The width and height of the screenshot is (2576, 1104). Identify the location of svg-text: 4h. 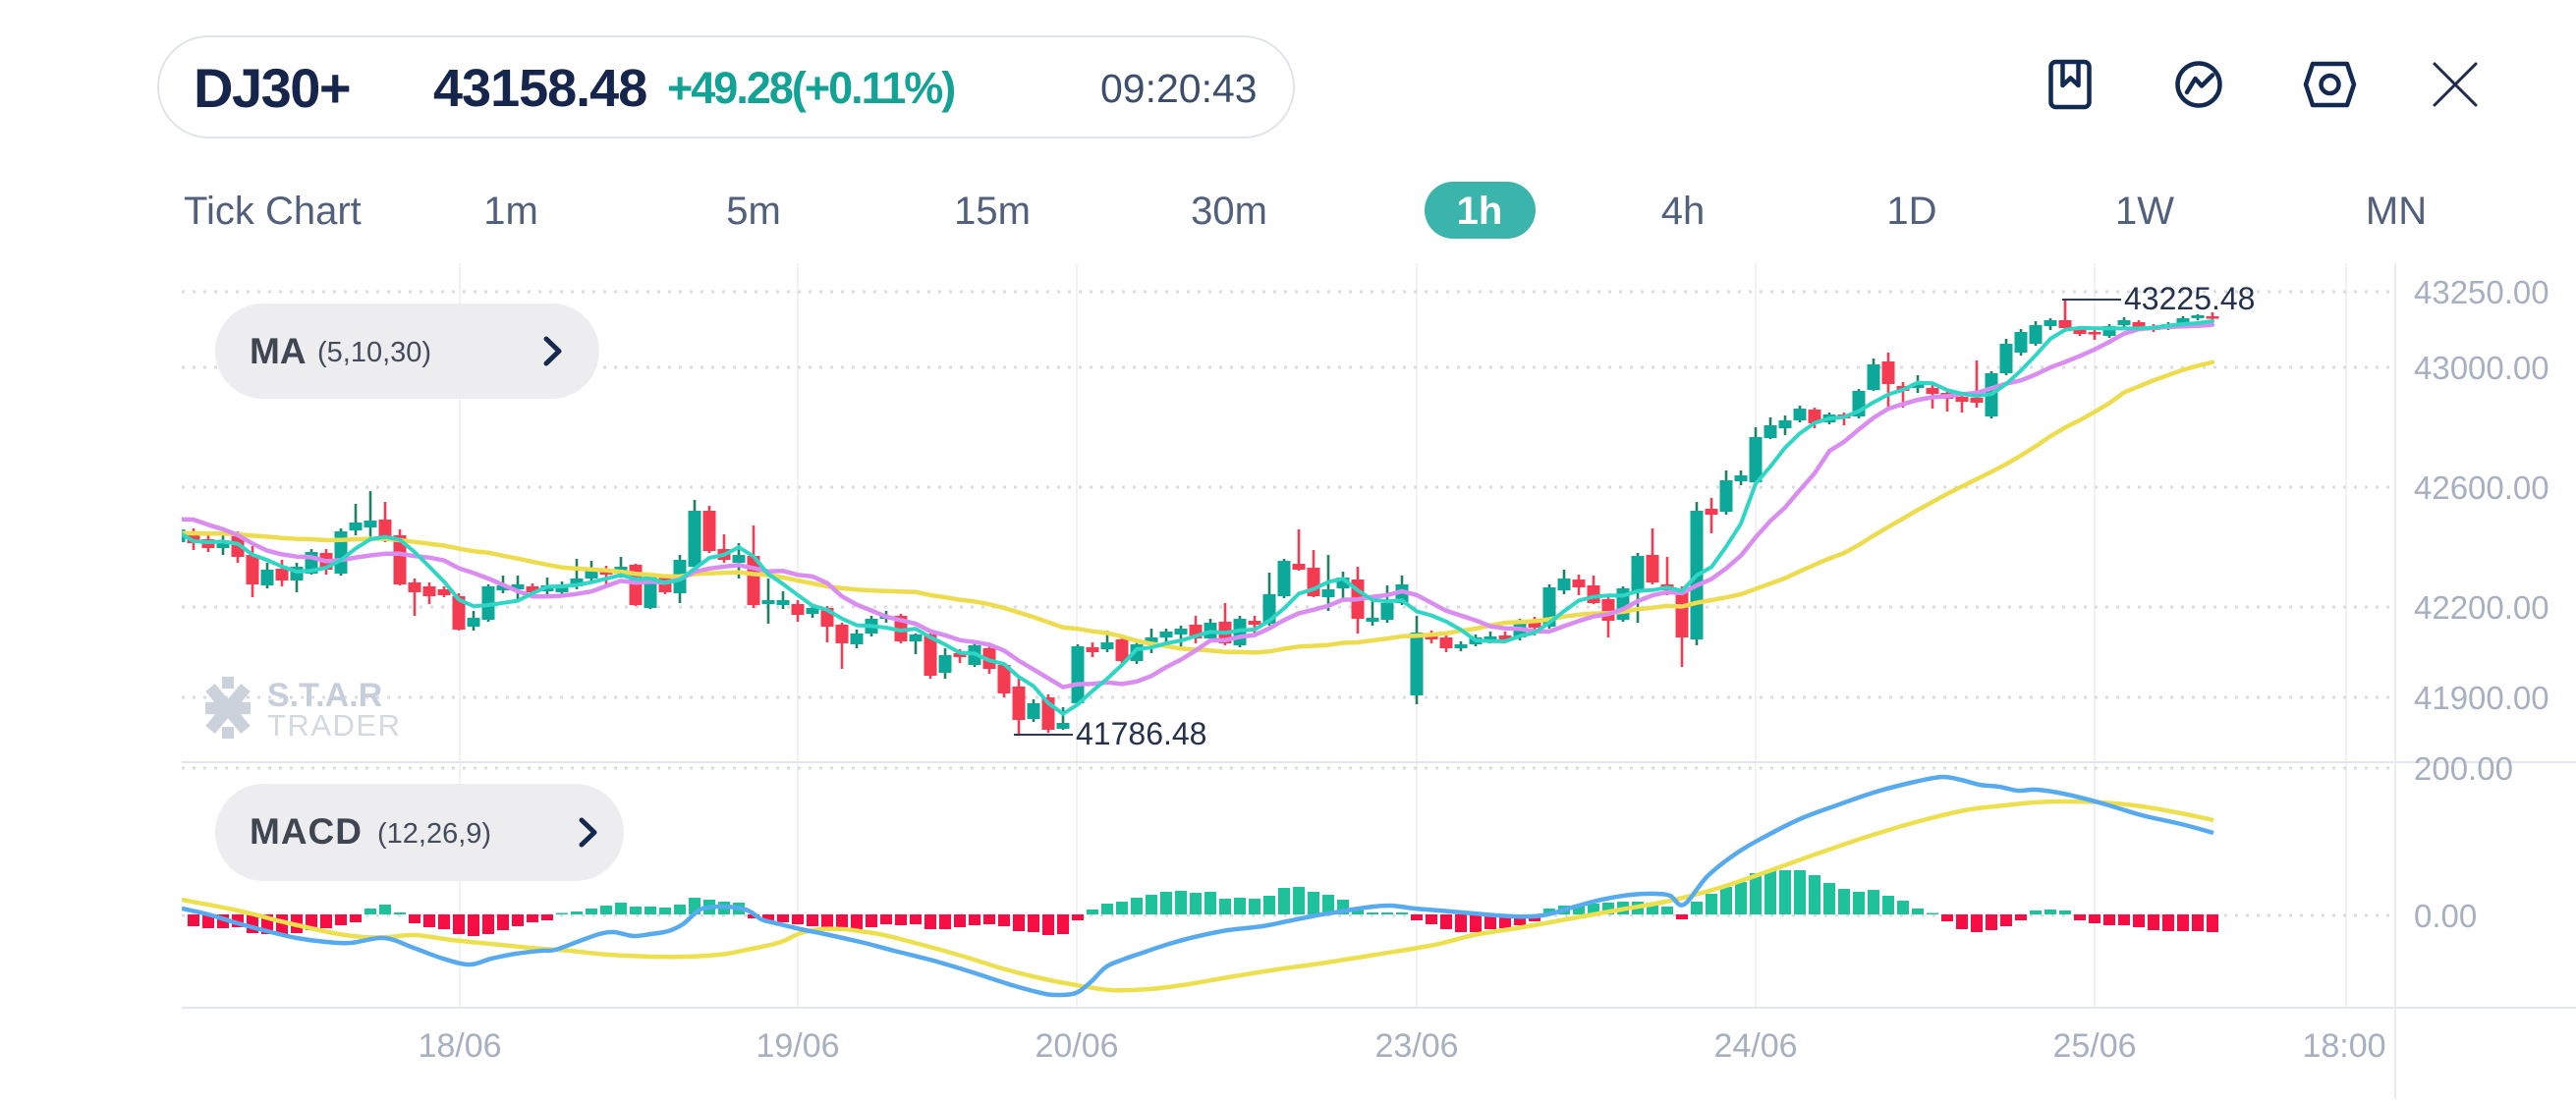
(1683, 212).